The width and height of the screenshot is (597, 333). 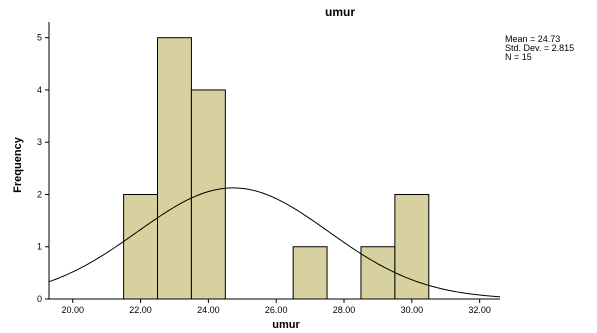 What do you see at coordinates (18, 164) in the screenshot?
I see `y-axis-title: Frequency` at bounding box center [18, 164].